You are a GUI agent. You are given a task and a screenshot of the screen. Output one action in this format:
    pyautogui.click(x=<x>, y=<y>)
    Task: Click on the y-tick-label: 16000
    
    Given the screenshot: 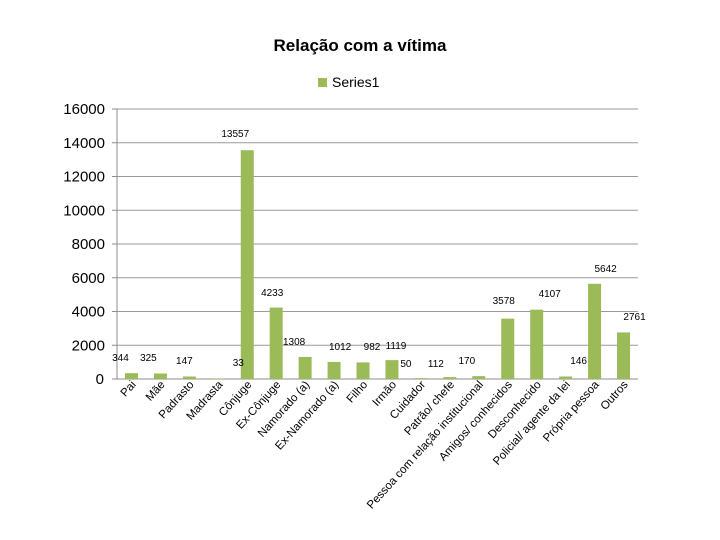 What is the action you would take?
    pyautogui.click(x=84, y=109)
    